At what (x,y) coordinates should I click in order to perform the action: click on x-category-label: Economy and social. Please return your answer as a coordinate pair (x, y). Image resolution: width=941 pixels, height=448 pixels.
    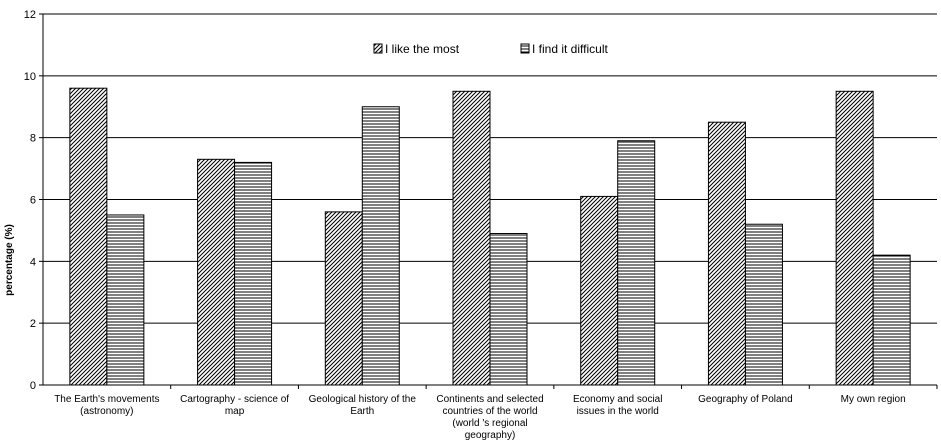
    Looking at the image, I should click on (618, 399).